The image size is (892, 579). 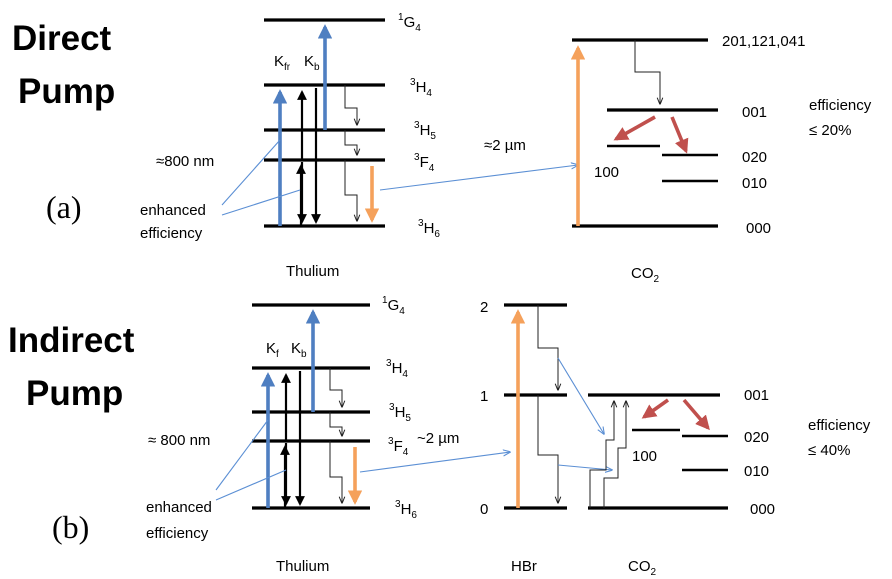 What do you see at coordinates (179, 507) in the screenshot?
I see `tm-b-enhanced-line1: enhanced` at bounding box center [179, 507].